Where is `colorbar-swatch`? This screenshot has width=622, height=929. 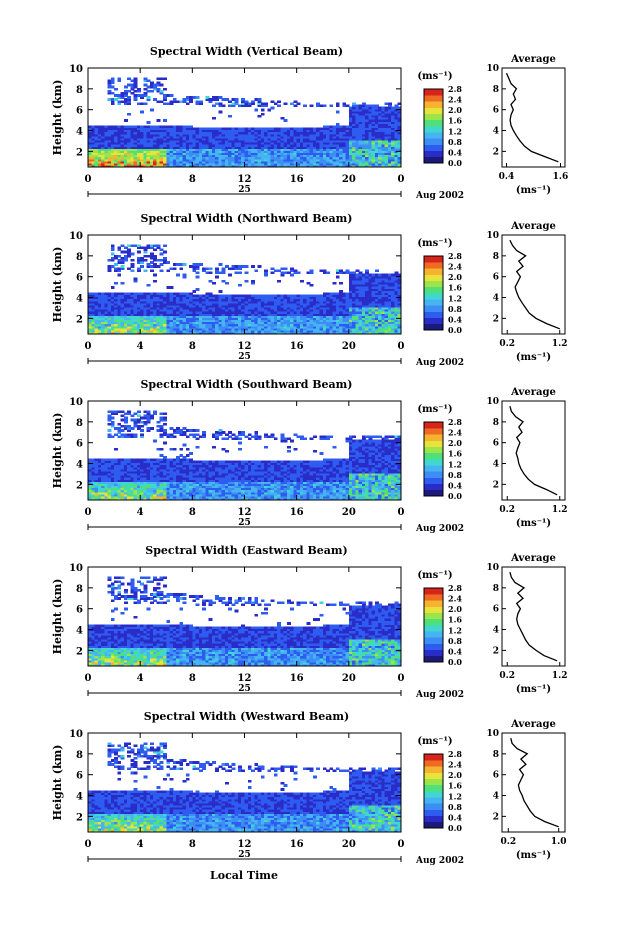 colorbar-swatch is located at coordinates (433, 296).